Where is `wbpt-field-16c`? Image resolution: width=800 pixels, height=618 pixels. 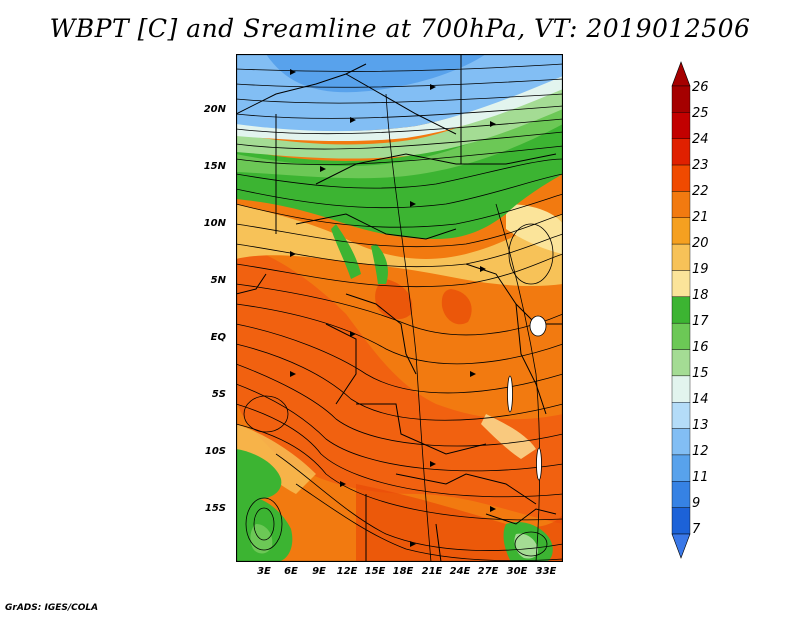
wbpt-field-16c is located at coordinates (526, 546).